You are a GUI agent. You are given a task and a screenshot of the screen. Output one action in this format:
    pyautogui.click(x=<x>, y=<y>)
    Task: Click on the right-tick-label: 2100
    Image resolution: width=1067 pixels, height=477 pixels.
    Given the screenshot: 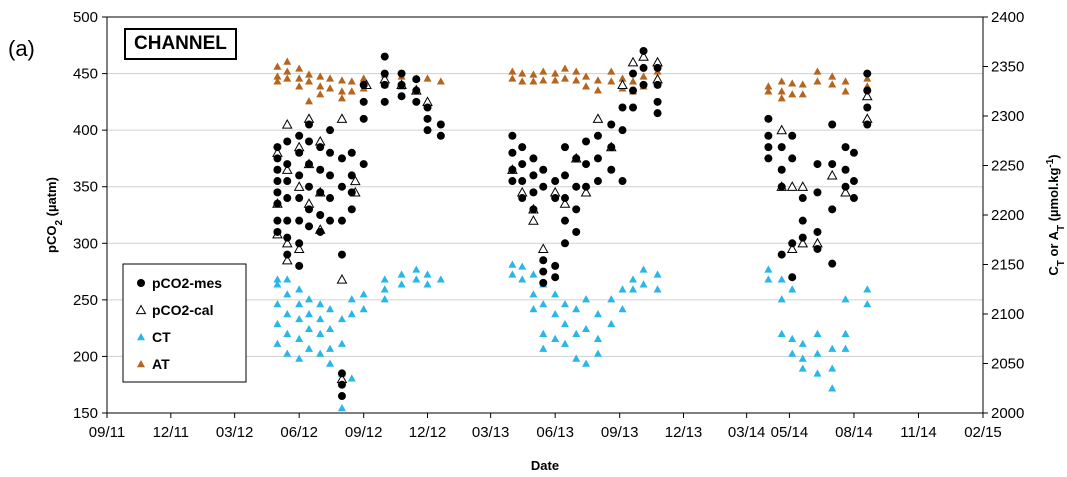 What is the action you would take?
    pyautogui.click(x=1007, y=314)
    